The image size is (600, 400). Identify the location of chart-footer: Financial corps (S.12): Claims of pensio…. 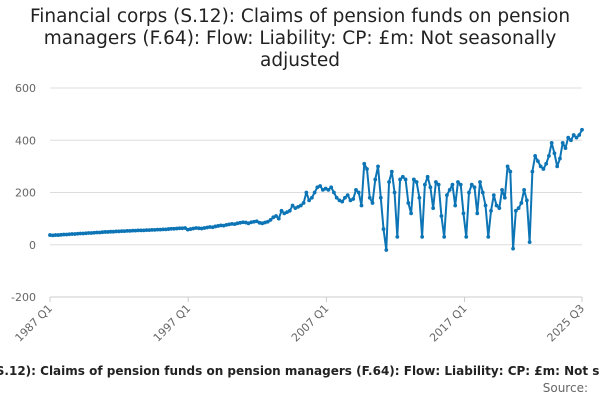
(300, 372).